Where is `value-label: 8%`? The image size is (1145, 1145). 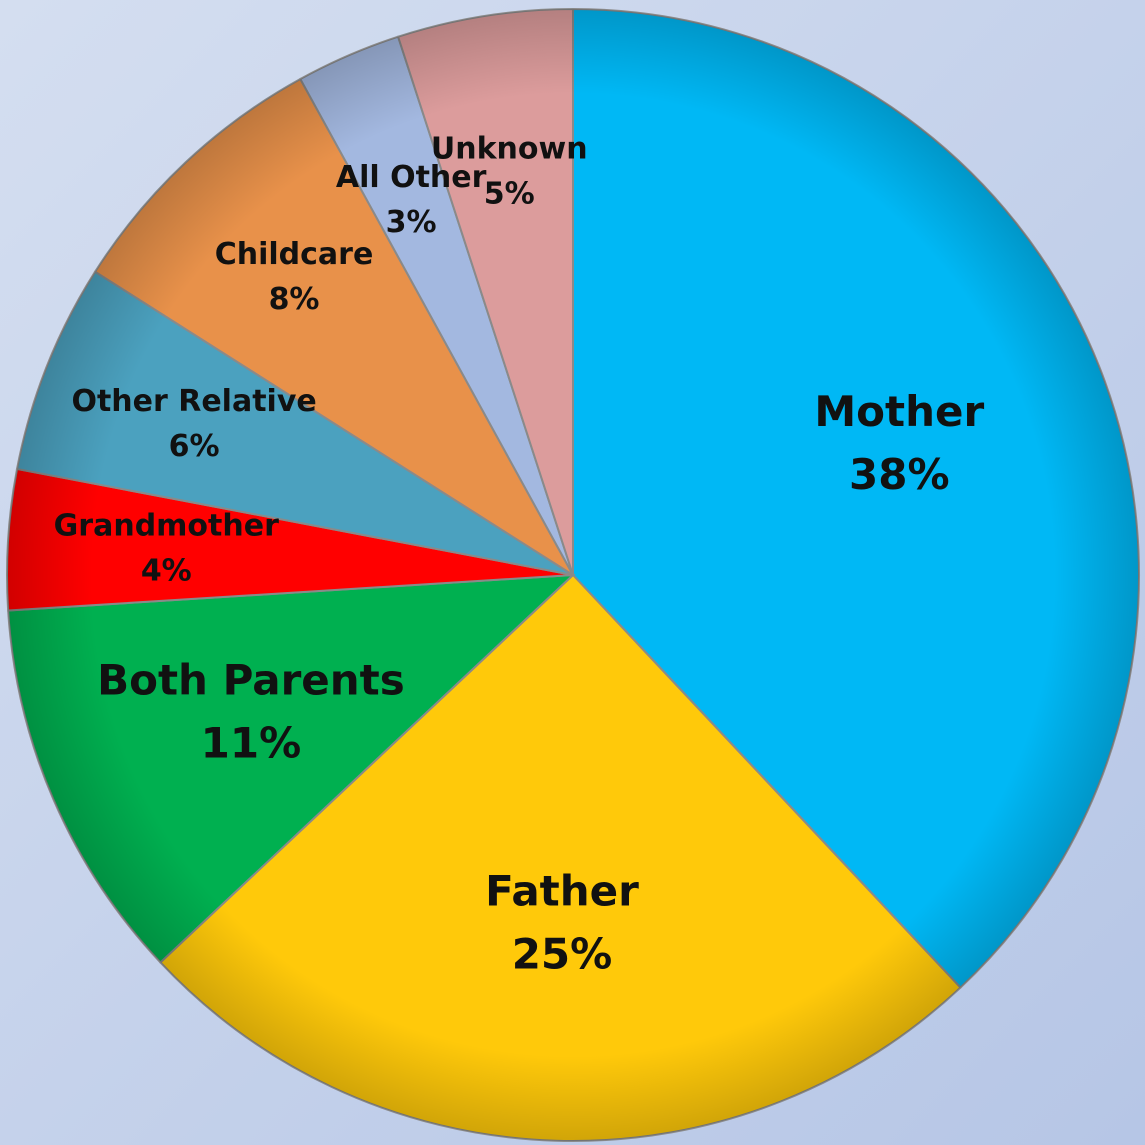
value-label: 8% is located at coordinates (294, 299).